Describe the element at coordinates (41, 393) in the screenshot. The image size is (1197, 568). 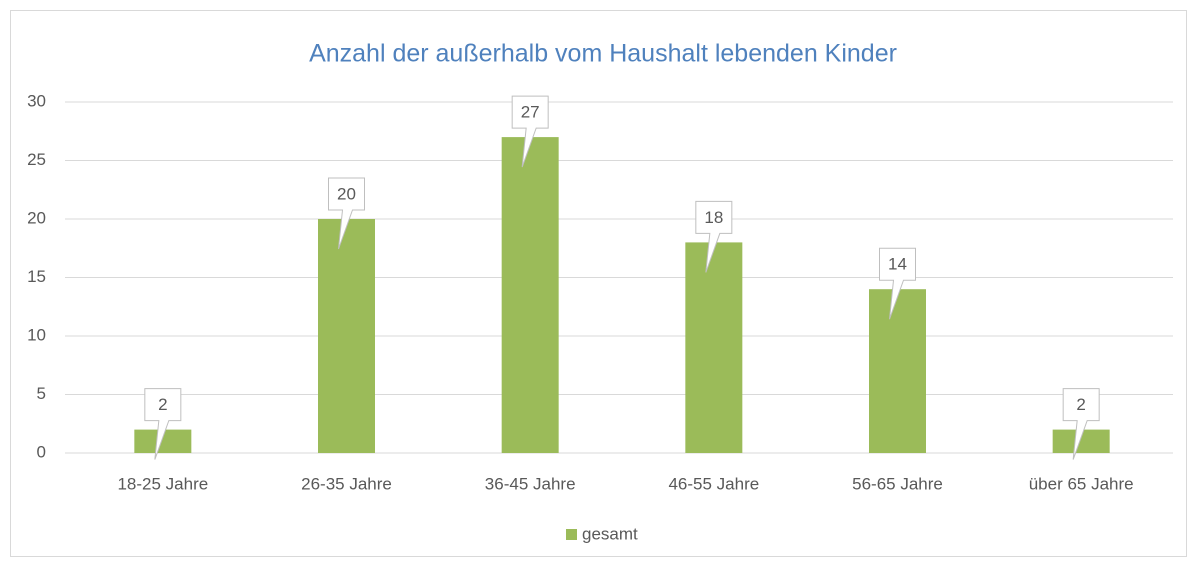
I see `y-tick-label: 5` at that location.